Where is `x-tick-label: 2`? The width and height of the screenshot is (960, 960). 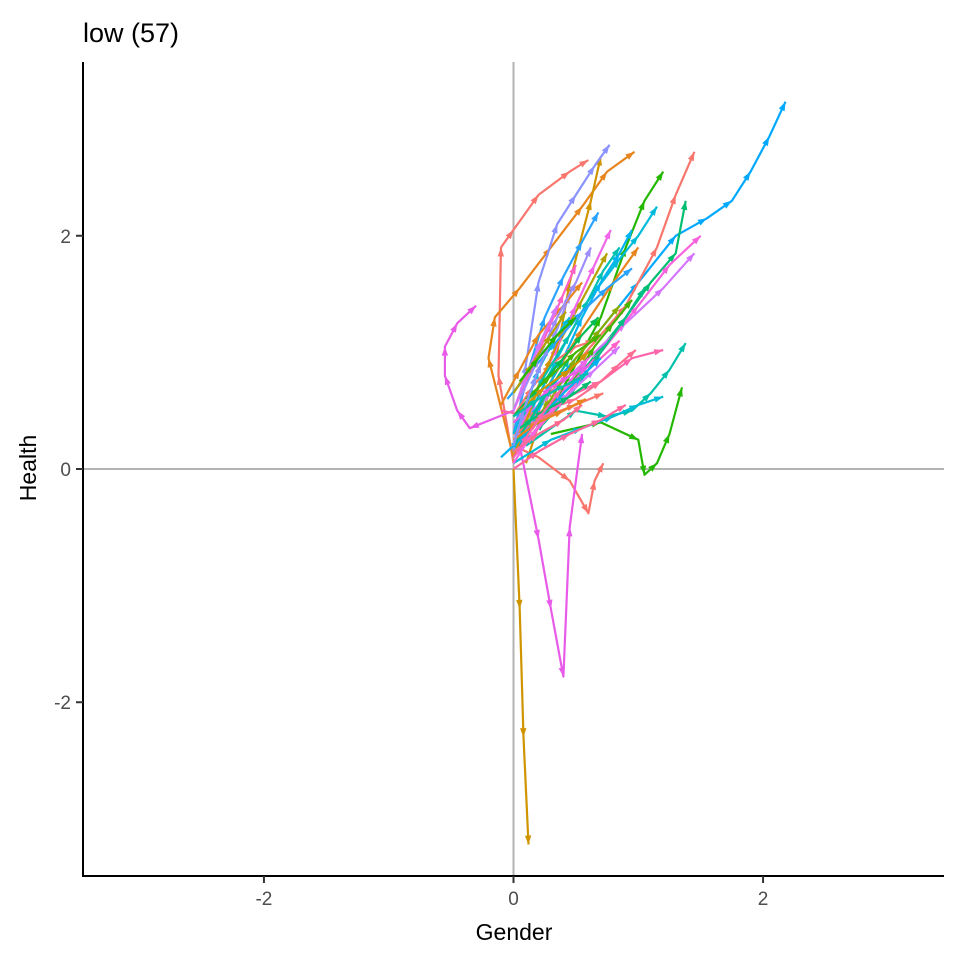
x-tick-label: 2 is located at coordinates (763, 899).